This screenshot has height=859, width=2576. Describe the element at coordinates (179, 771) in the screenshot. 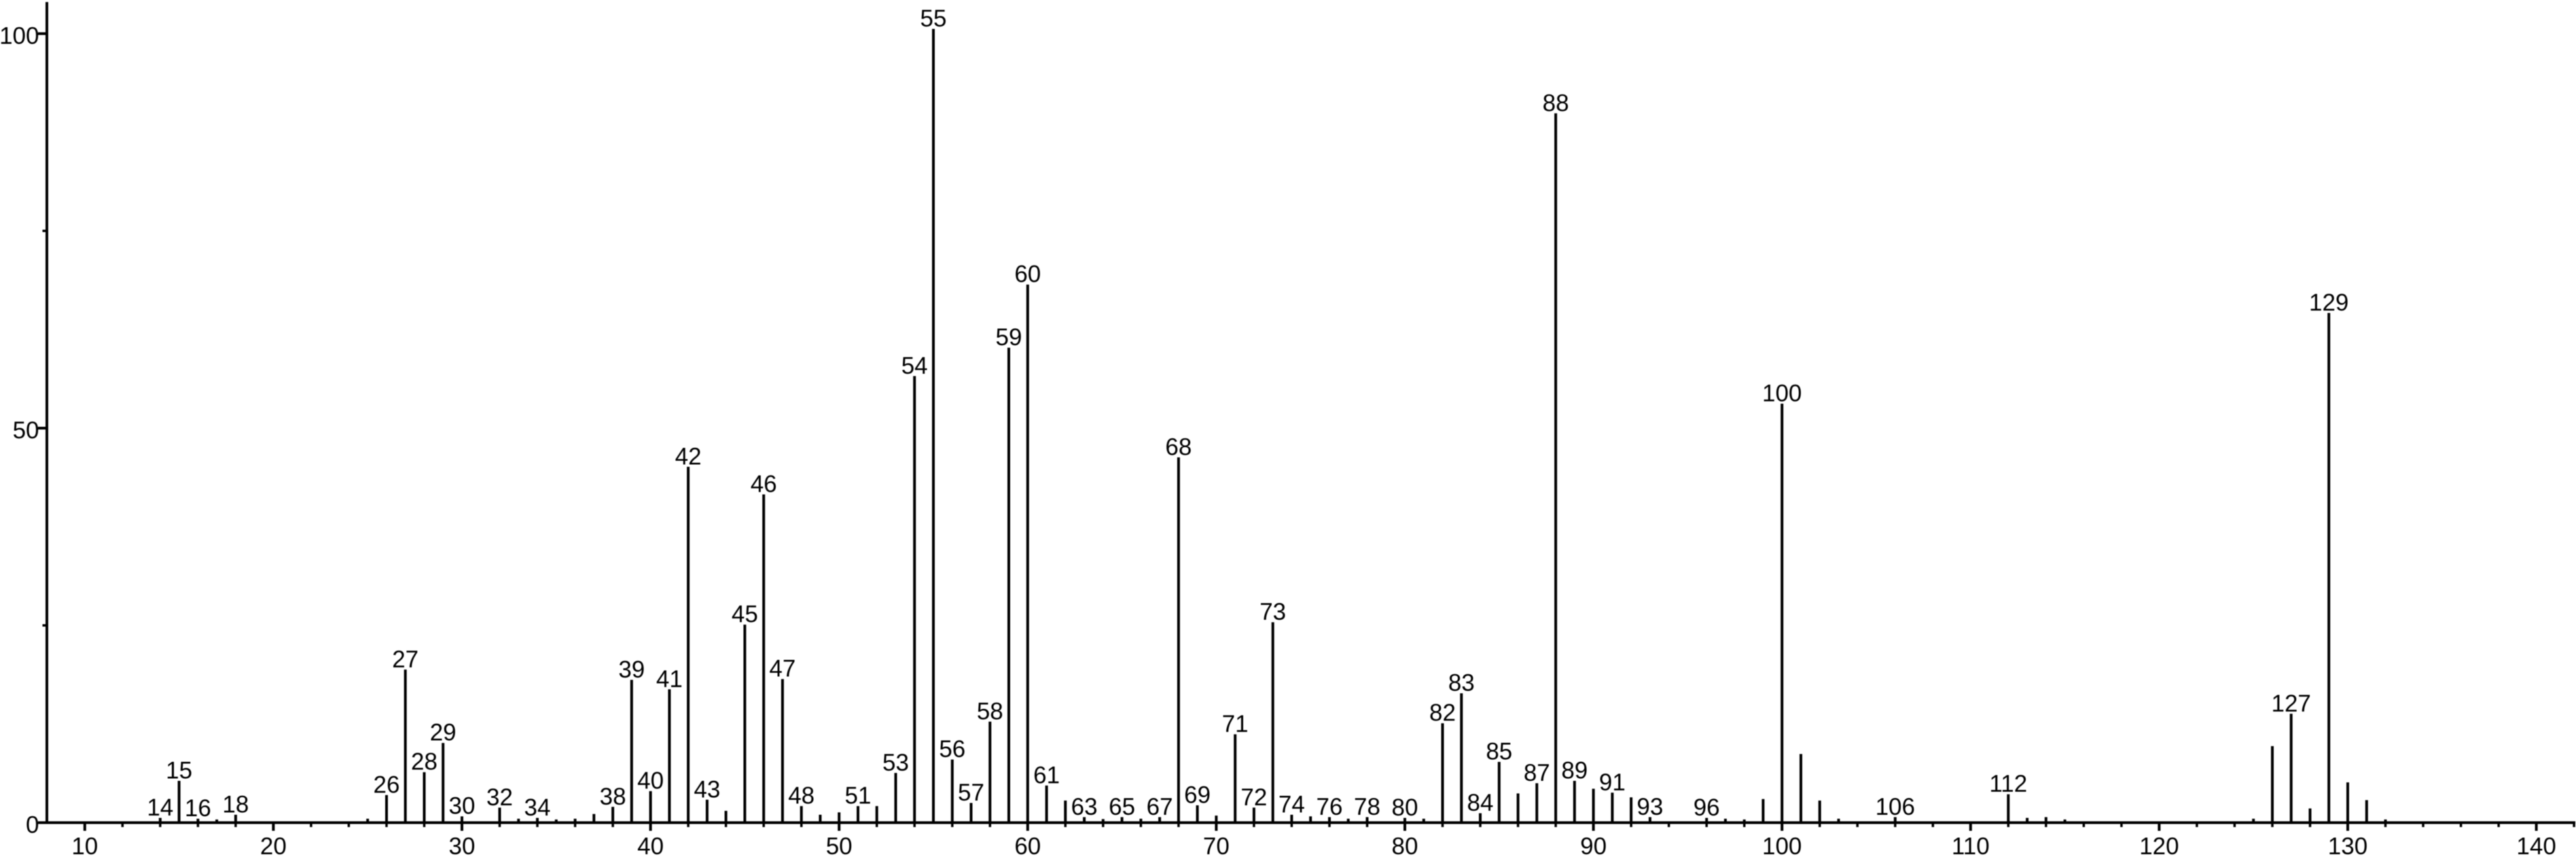

I see `svg-text: 15` at that location.